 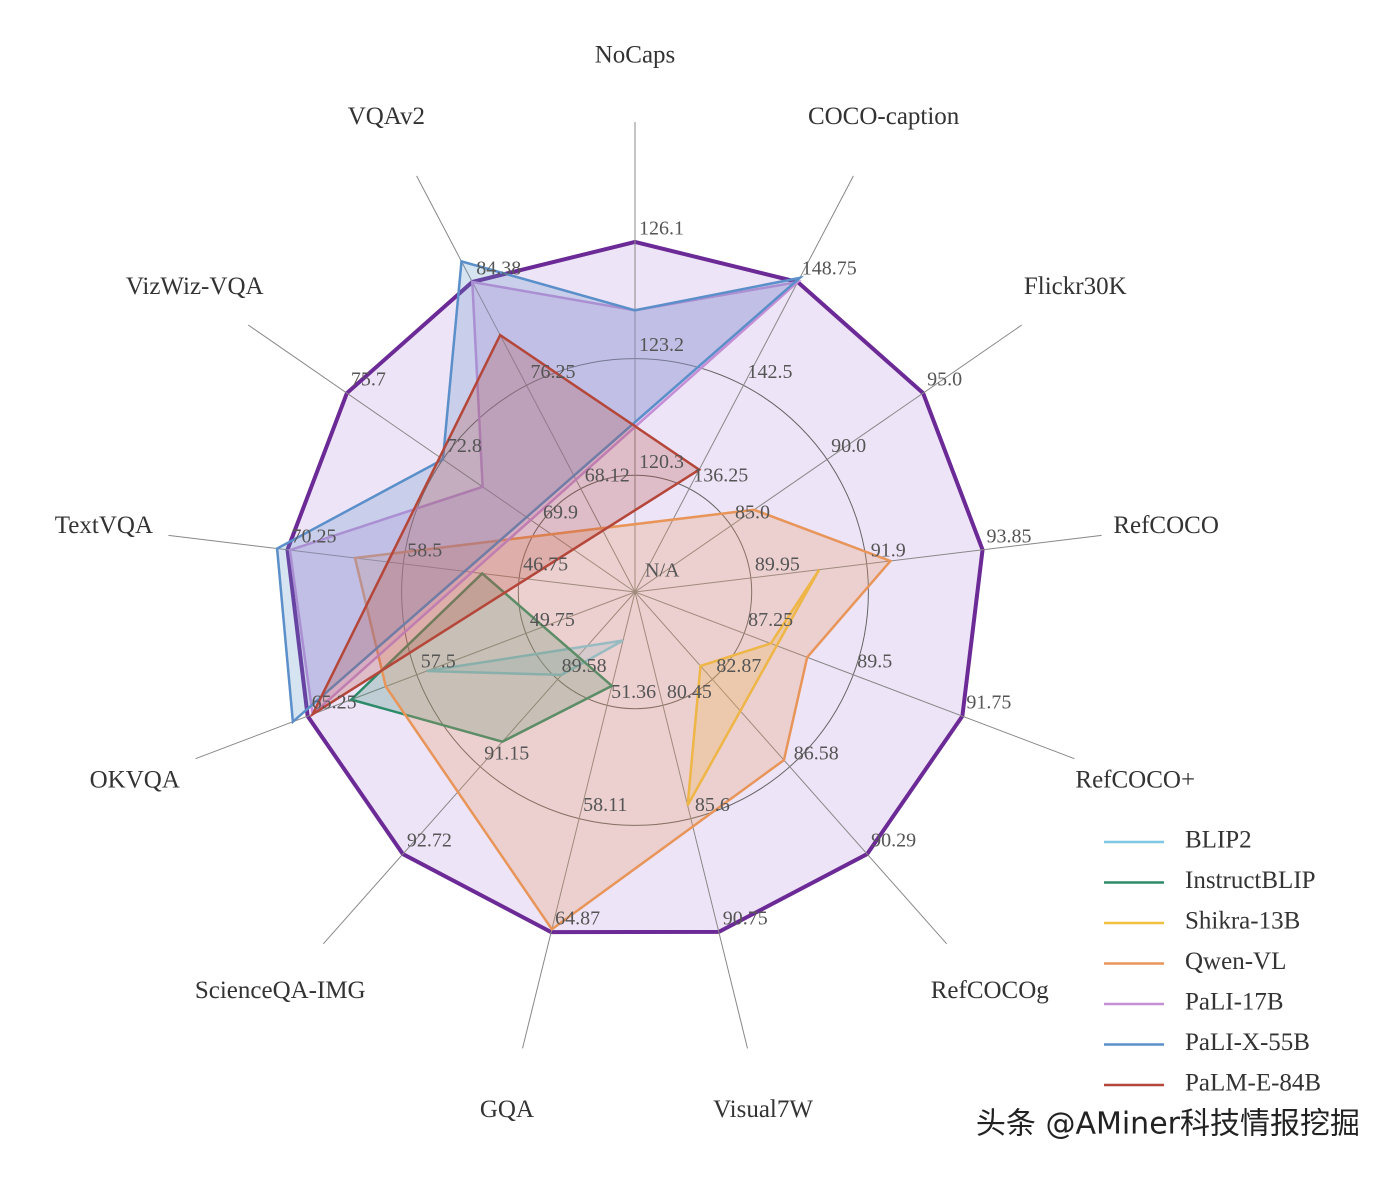 What do you see at coordinates (507, 1109) in the screenshot?
I see `axis-label: GQA` at bounding box center [507, 1109].